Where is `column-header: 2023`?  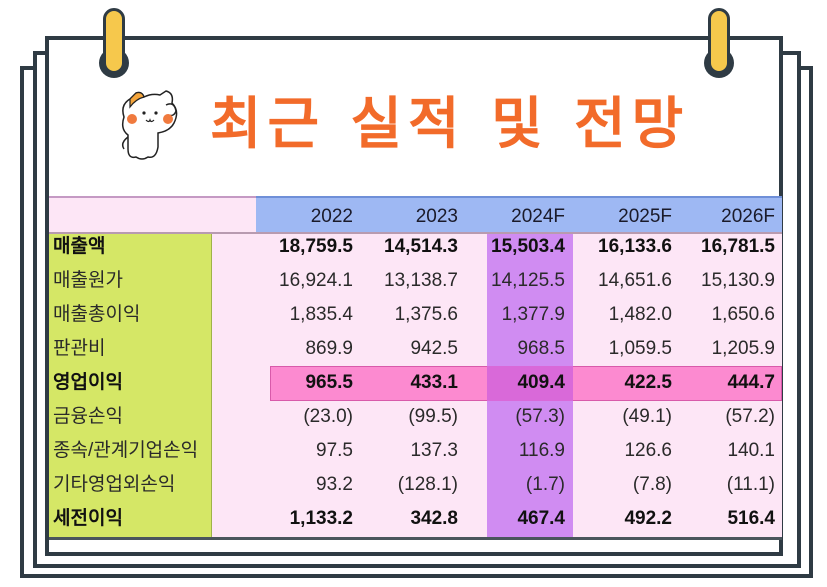 column-header: 2023 is located at coordinates (436, 216).